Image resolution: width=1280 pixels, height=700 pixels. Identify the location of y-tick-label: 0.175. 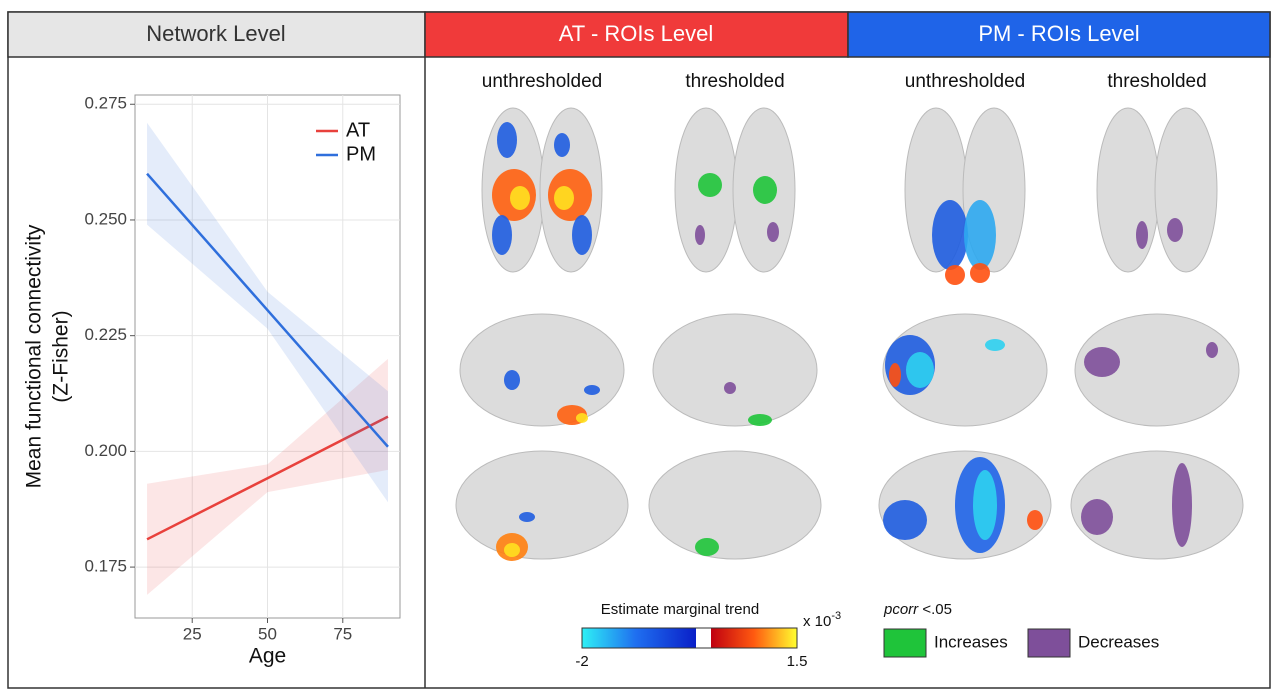
(105, 566).